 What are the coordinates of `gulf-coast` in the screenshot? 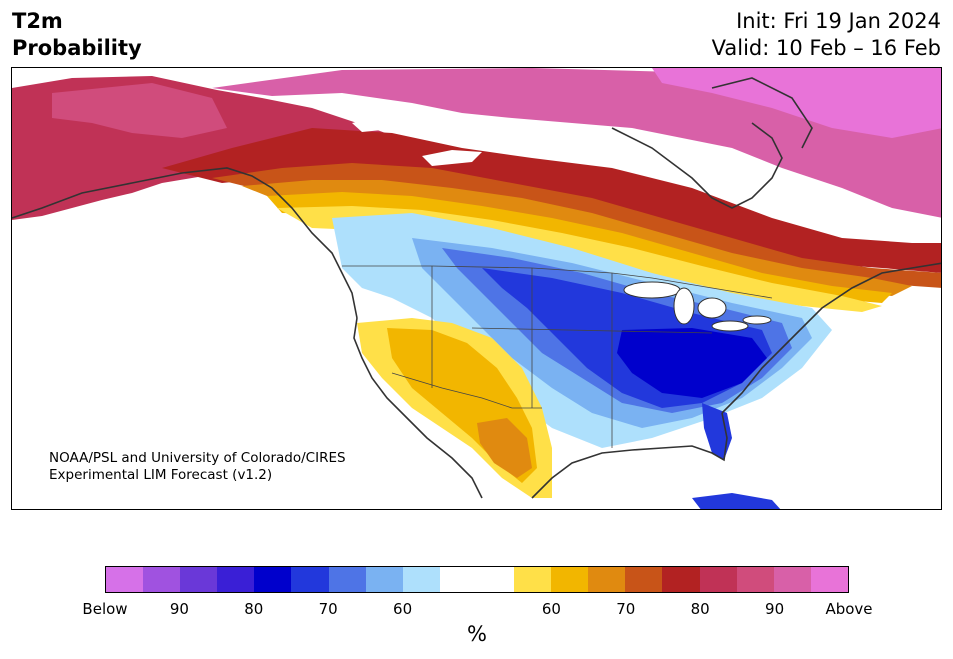 It's located at (629, 455).